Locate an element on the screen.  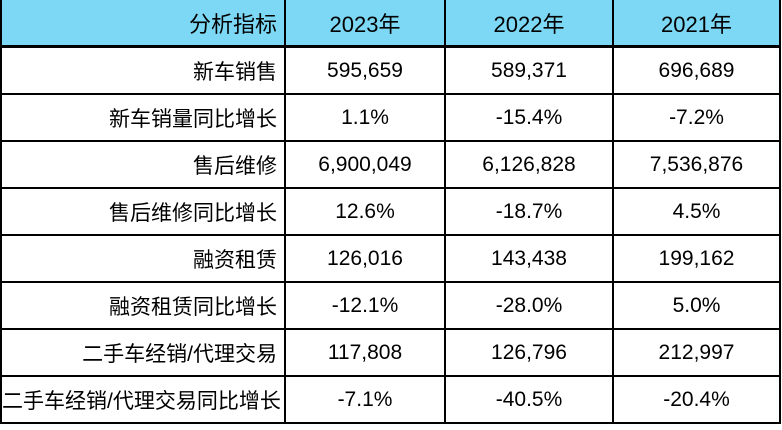
cell-value: -15.4% is located at coordinates (529, 117).